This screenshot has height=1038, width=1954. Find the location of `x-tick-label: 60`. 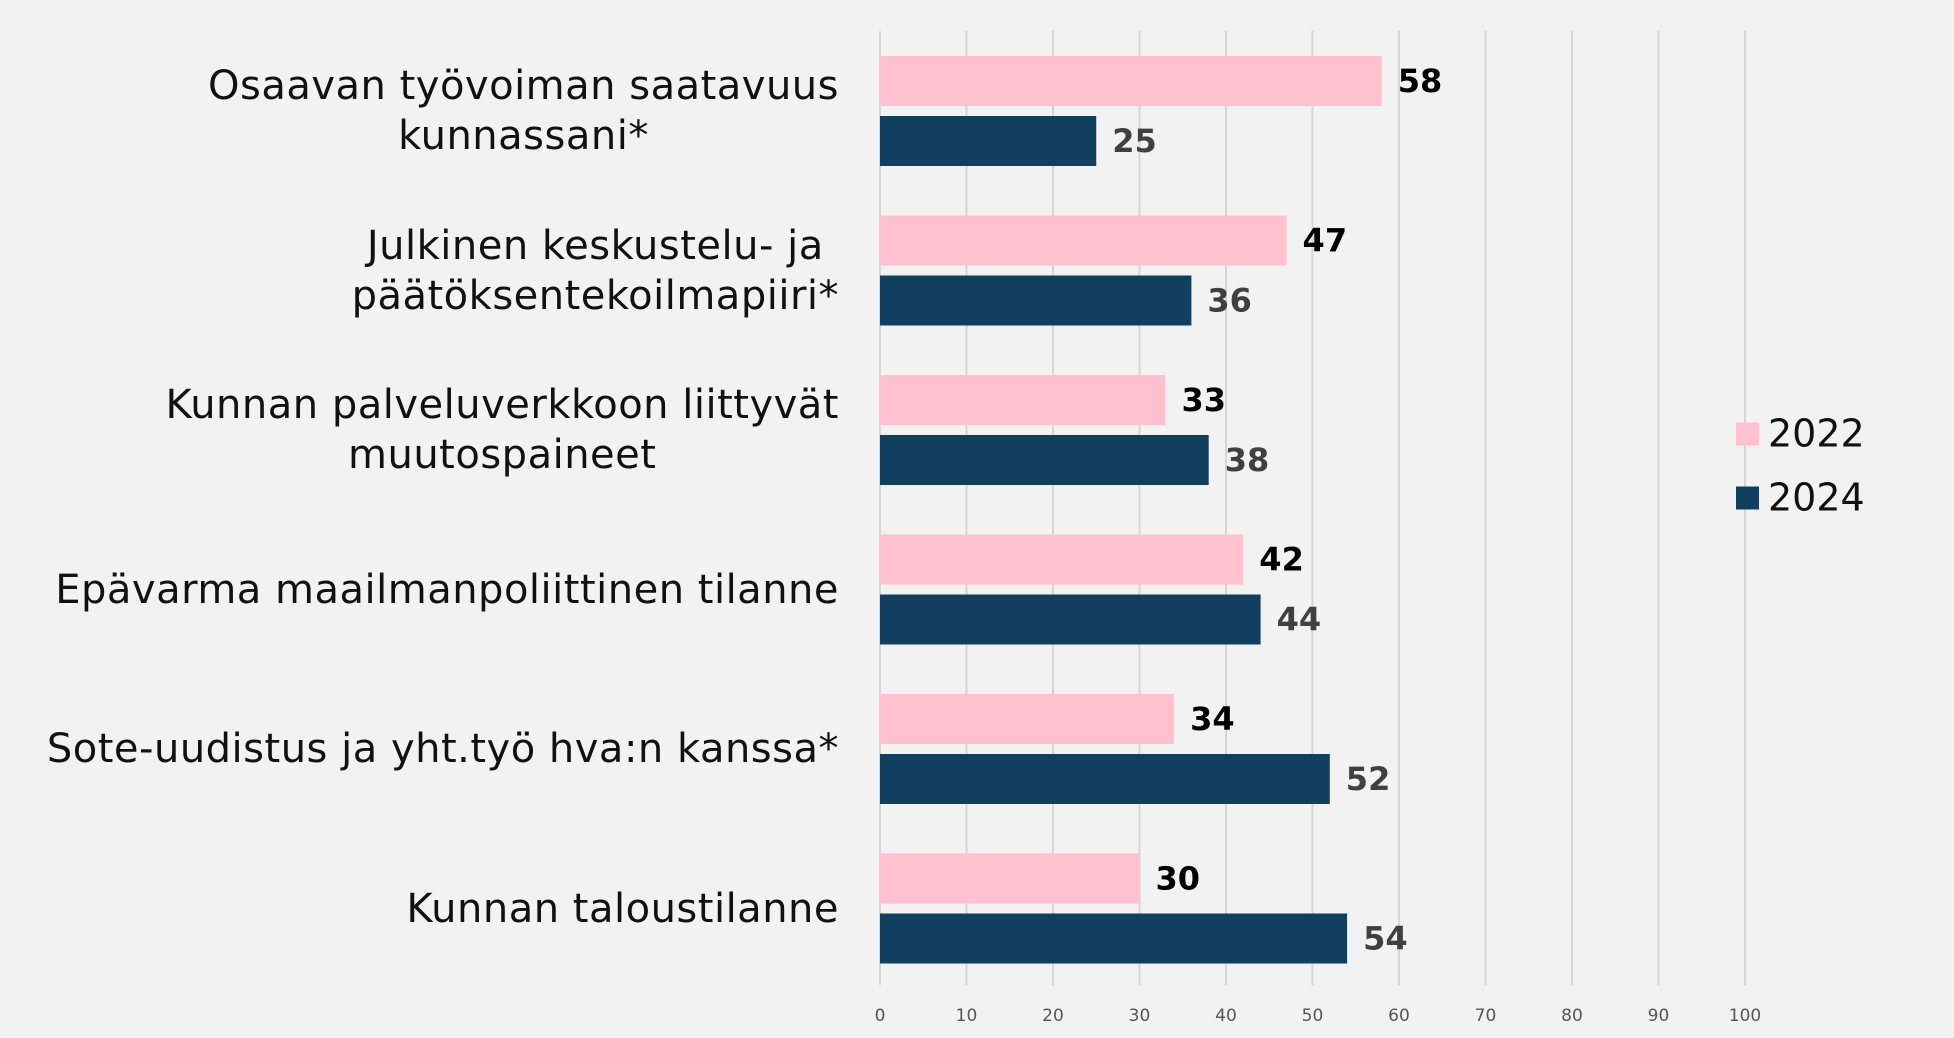

x-tick-label: 60 is located at coordinates (1399, 1016).